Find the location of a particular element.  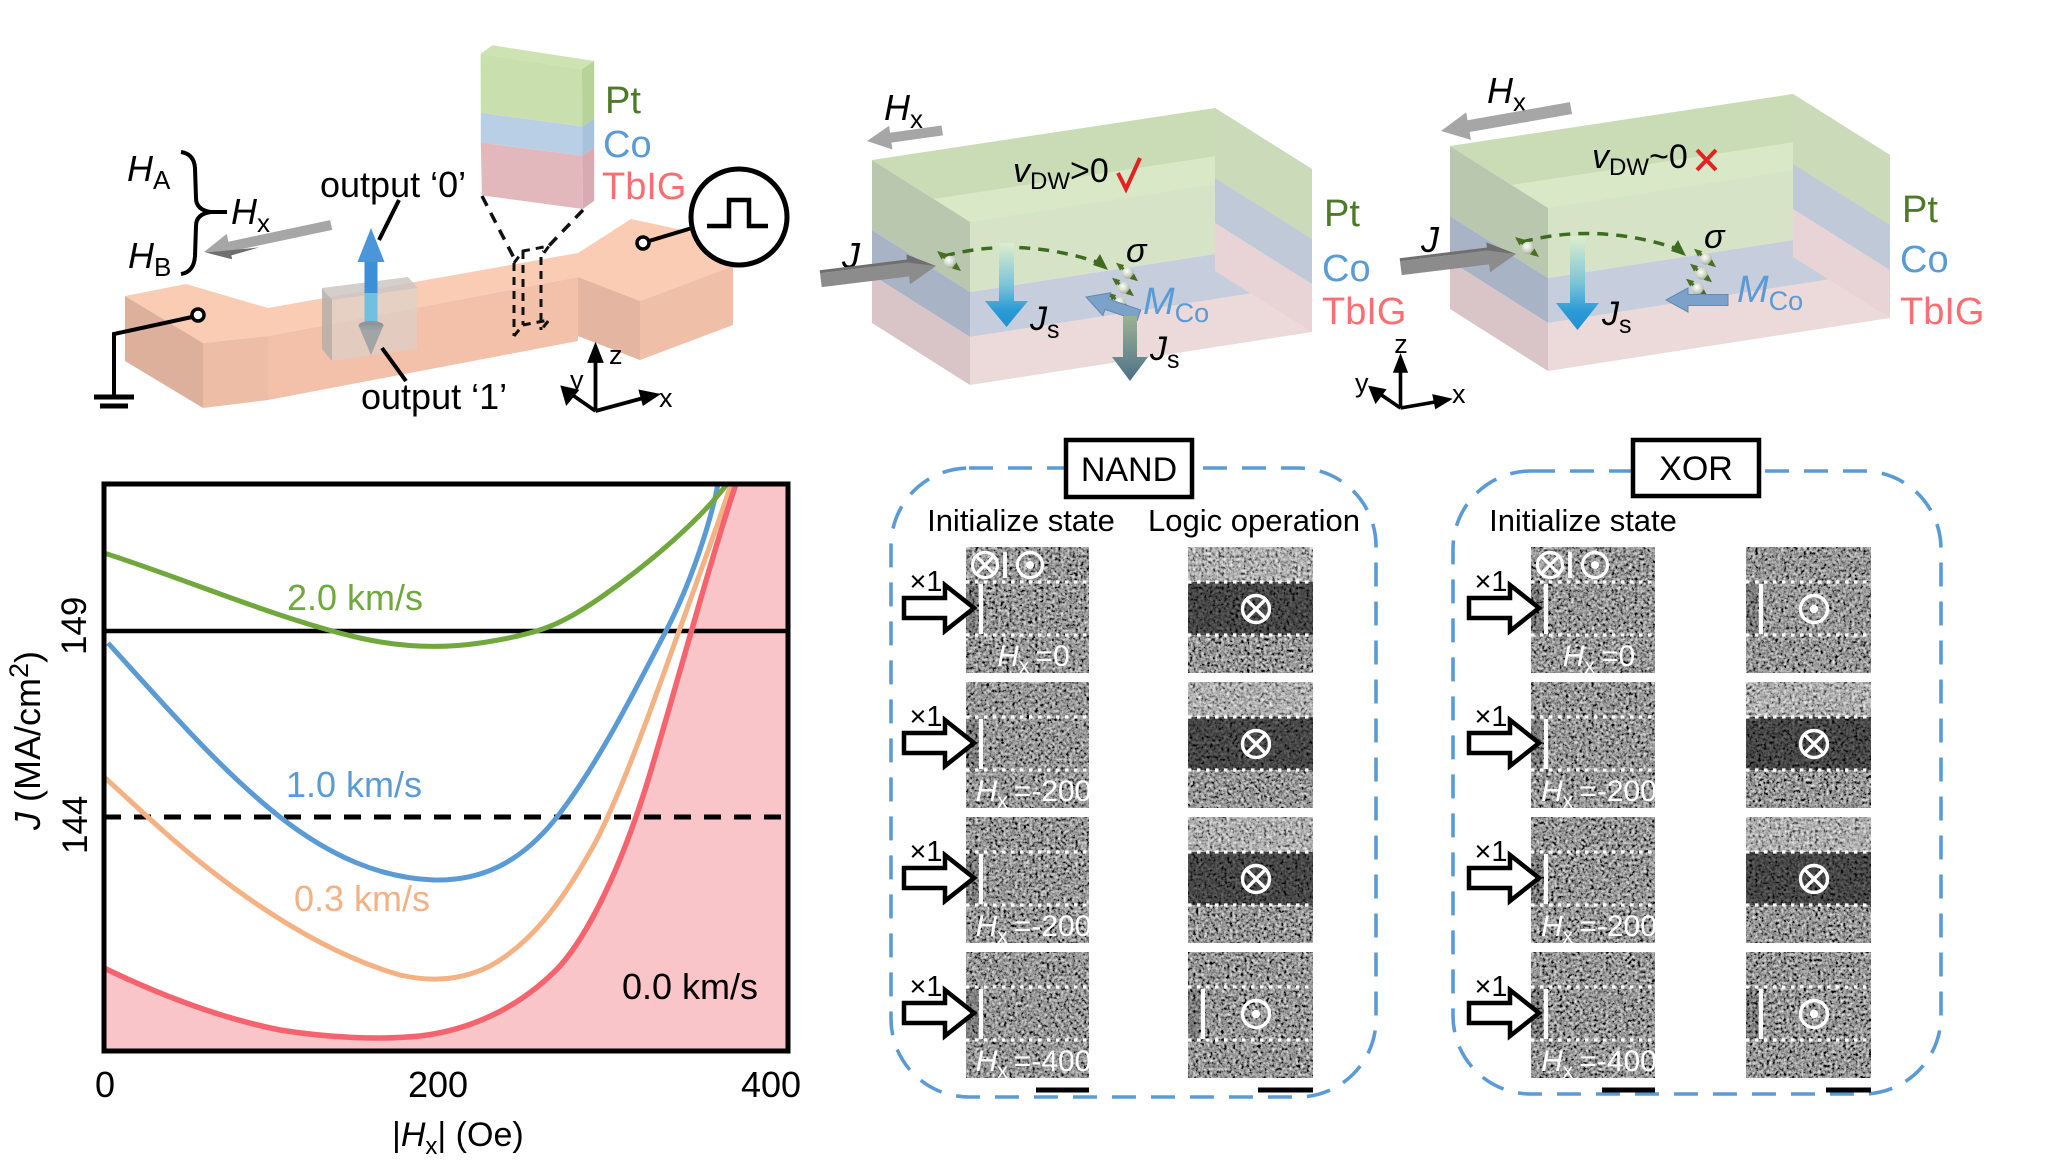

svg-text: |Hx| (Oe) is located at coordinates (458, 1138).